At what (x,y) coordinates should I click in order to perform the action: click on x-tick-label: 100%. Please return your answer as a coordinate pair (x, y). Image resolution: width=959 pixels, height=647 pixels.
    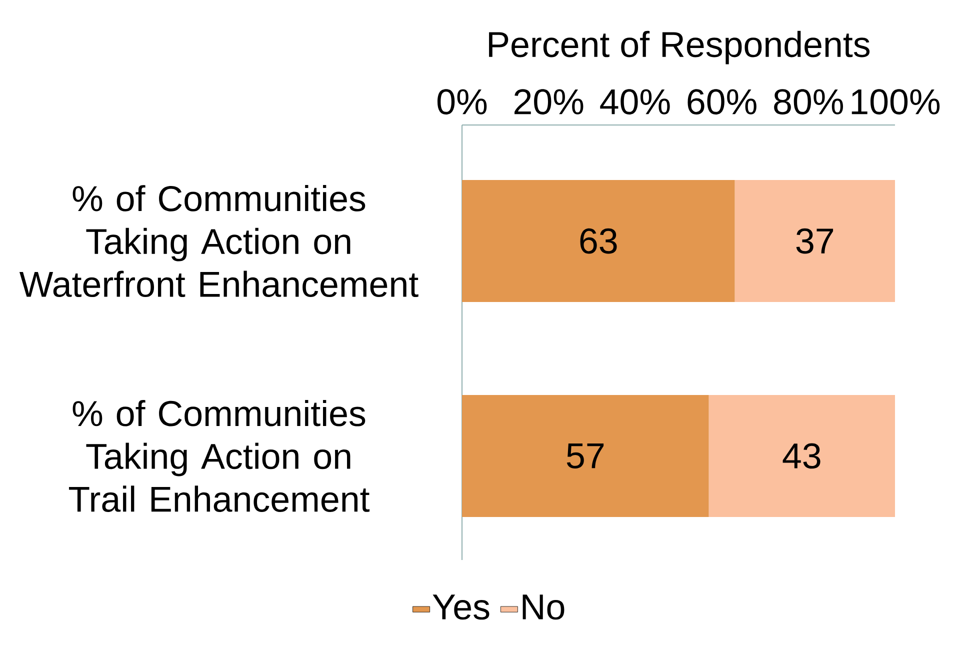
    Looking at the image, I should click on (896, 101).